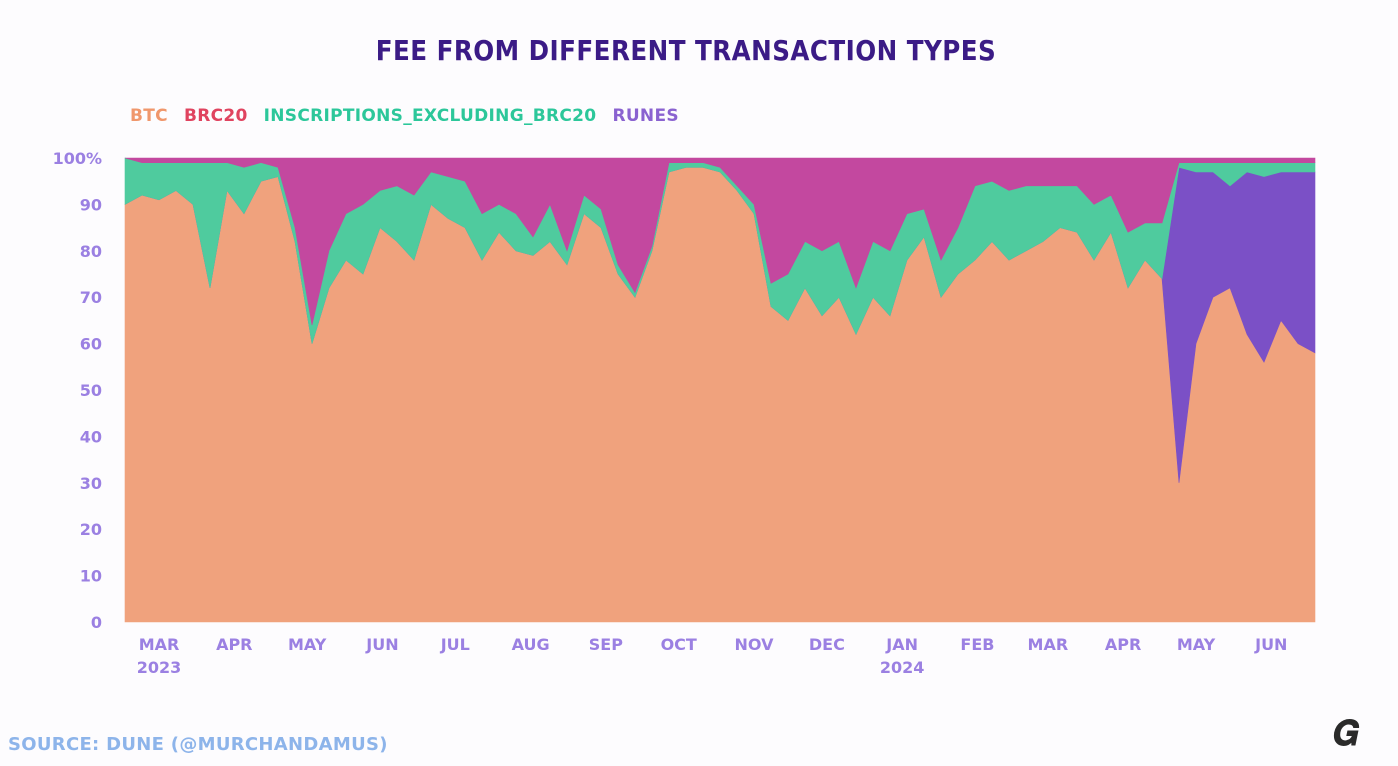  I want to click on y-tick-label: 10, so click(91, 576).